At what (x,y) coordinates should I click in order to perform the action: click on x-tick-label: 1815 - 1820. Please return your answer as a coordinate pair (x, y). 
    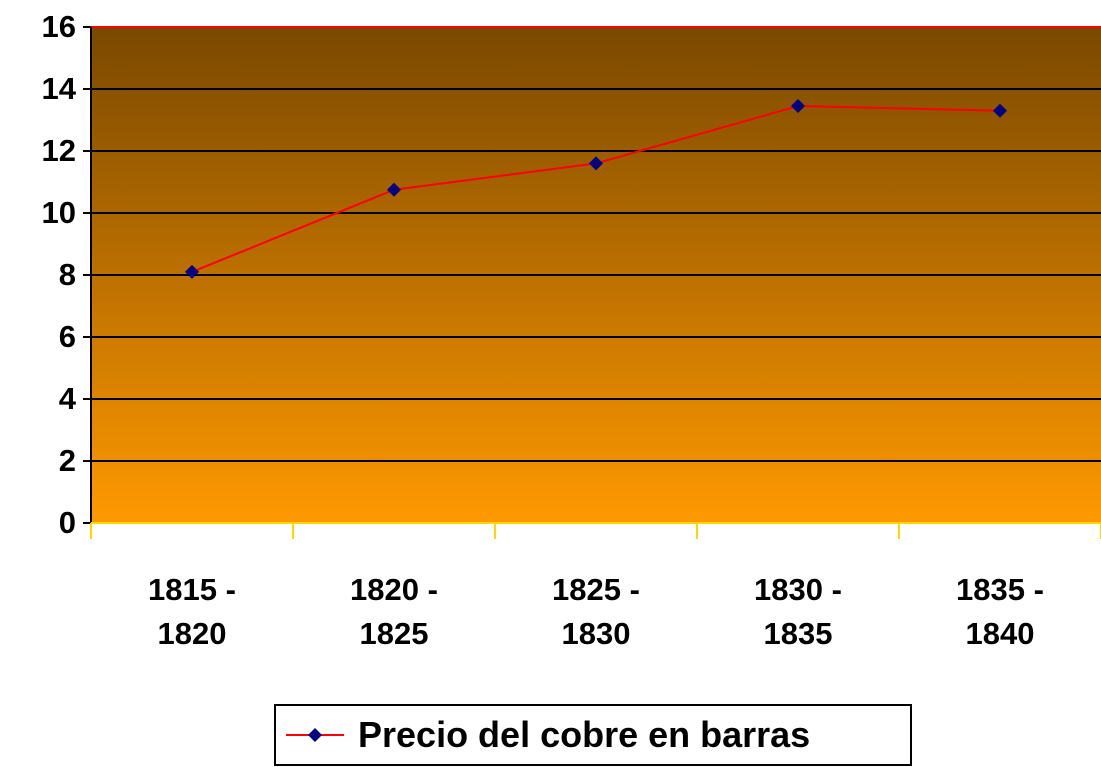
    Looking at the image, I should click on (192, 611).